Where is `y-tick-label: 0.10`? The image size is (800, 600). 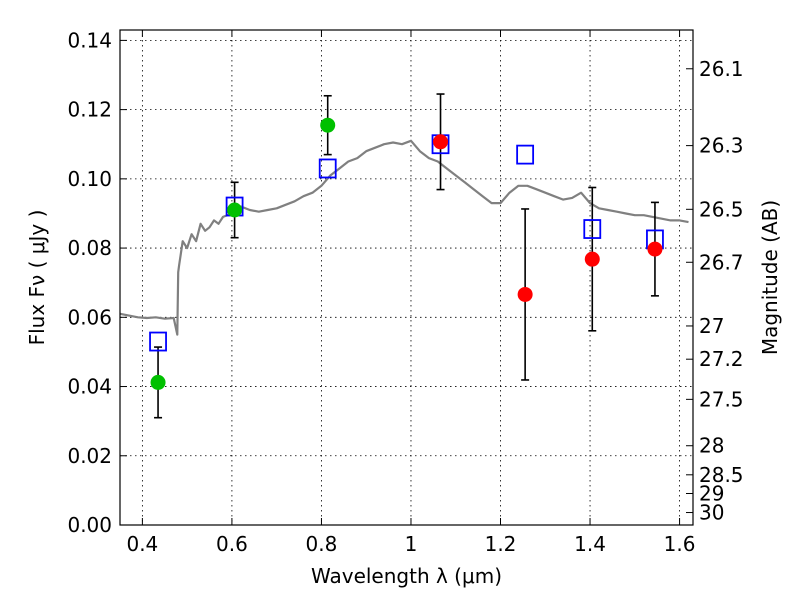 y-tick-label: 0.10 is located at coordinates (89, 179).